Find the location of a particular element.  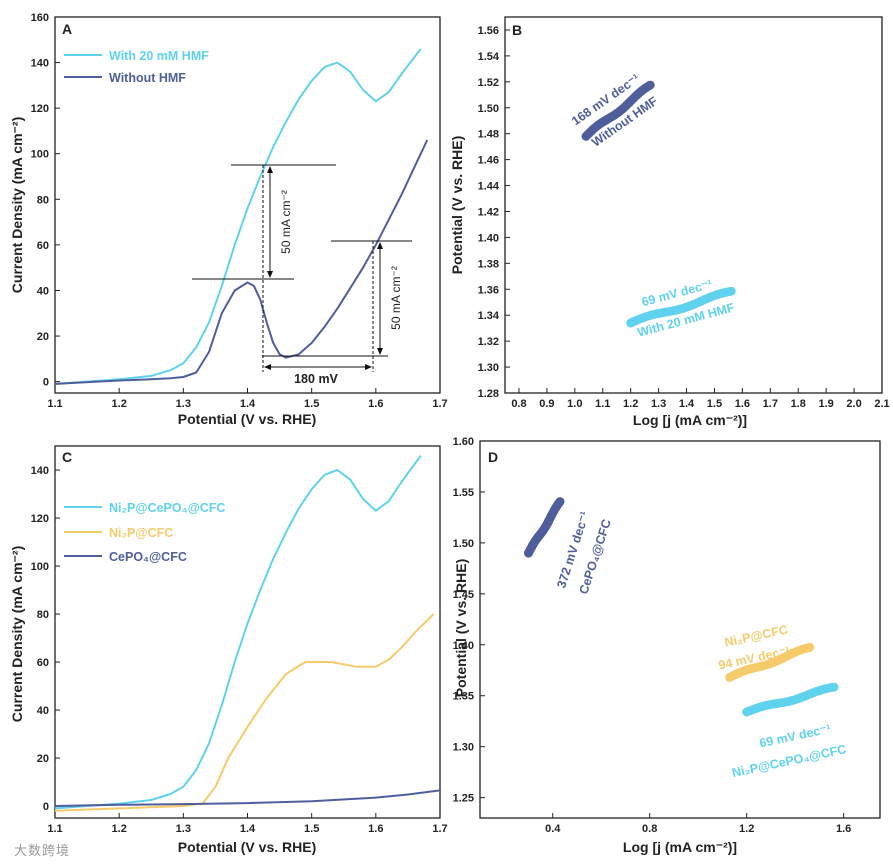

panel-c-label: C is located at coordinates (67, 457).